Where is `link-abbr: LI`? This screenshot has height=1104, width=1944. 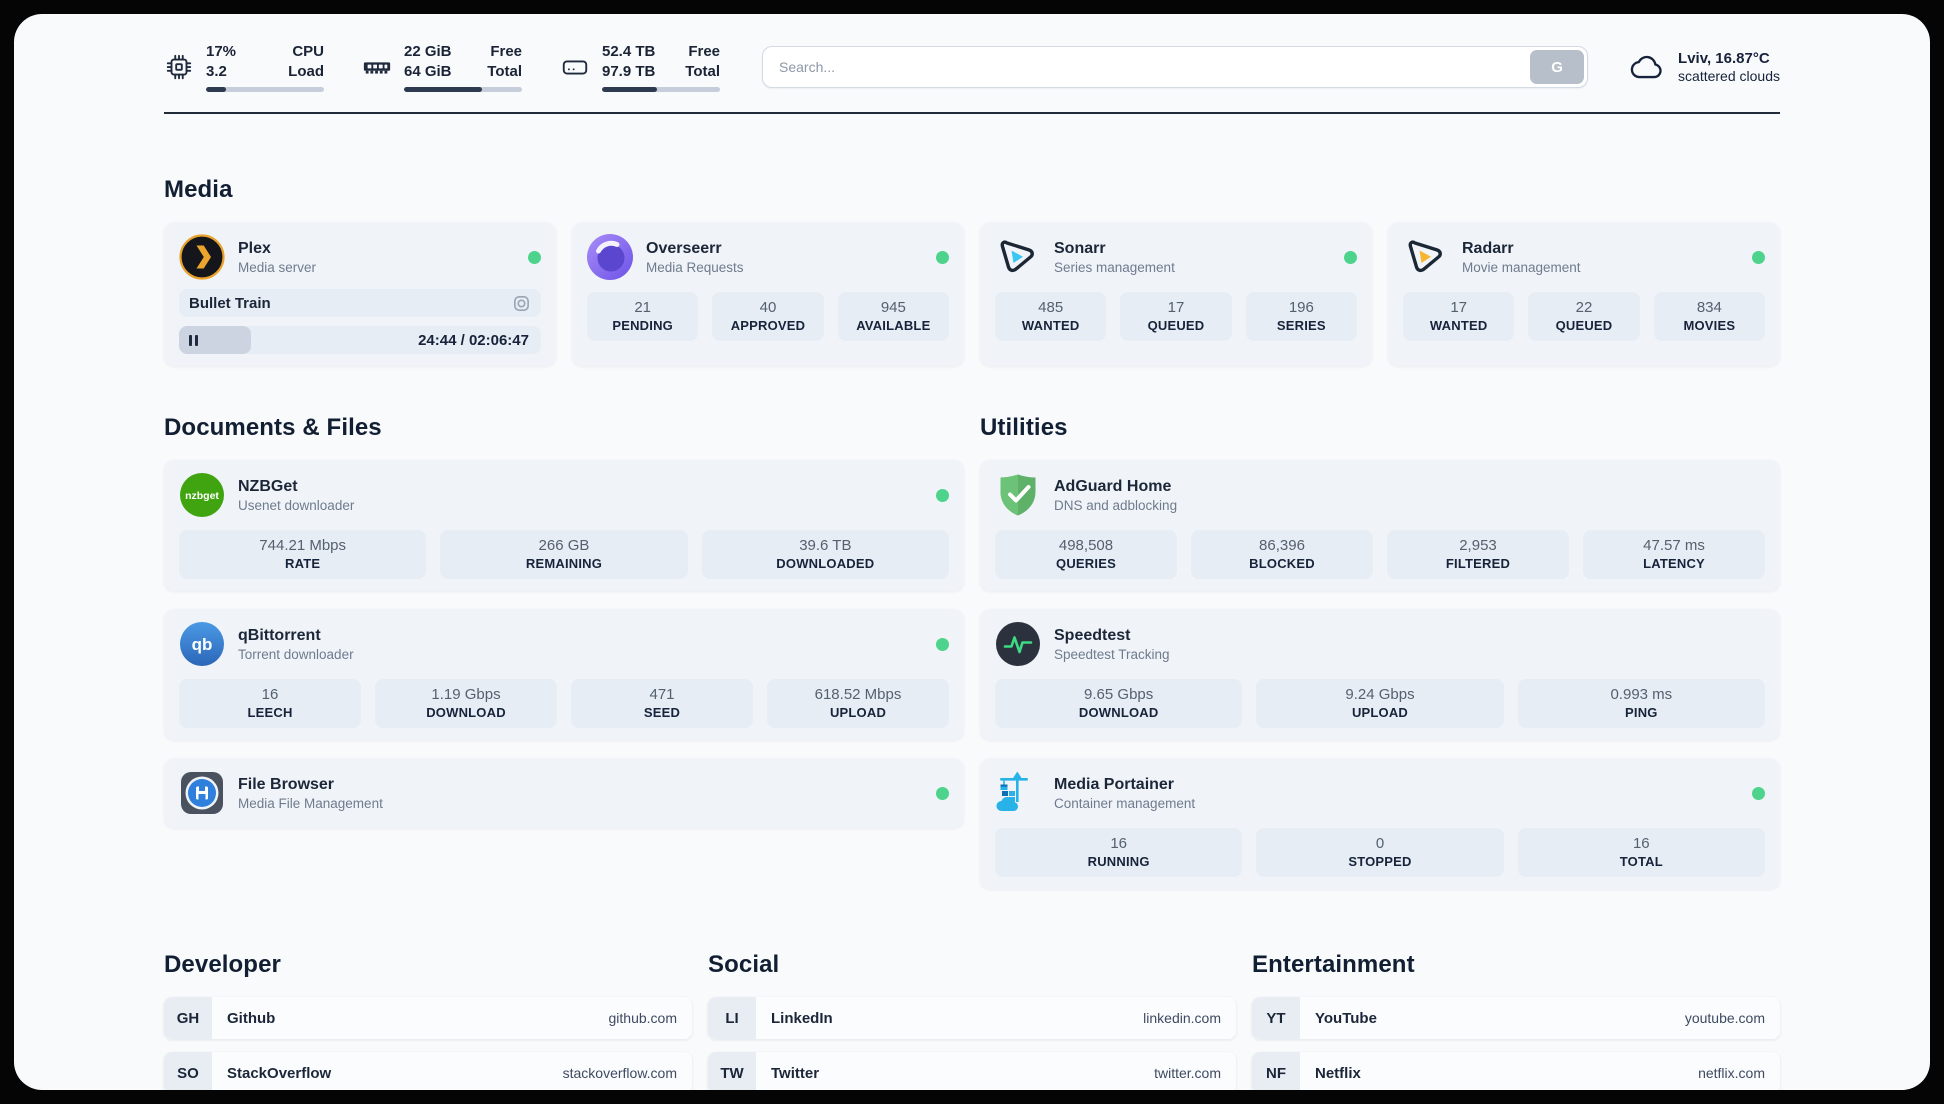 link-abbr: LI is located at coordinates (732, 1018).